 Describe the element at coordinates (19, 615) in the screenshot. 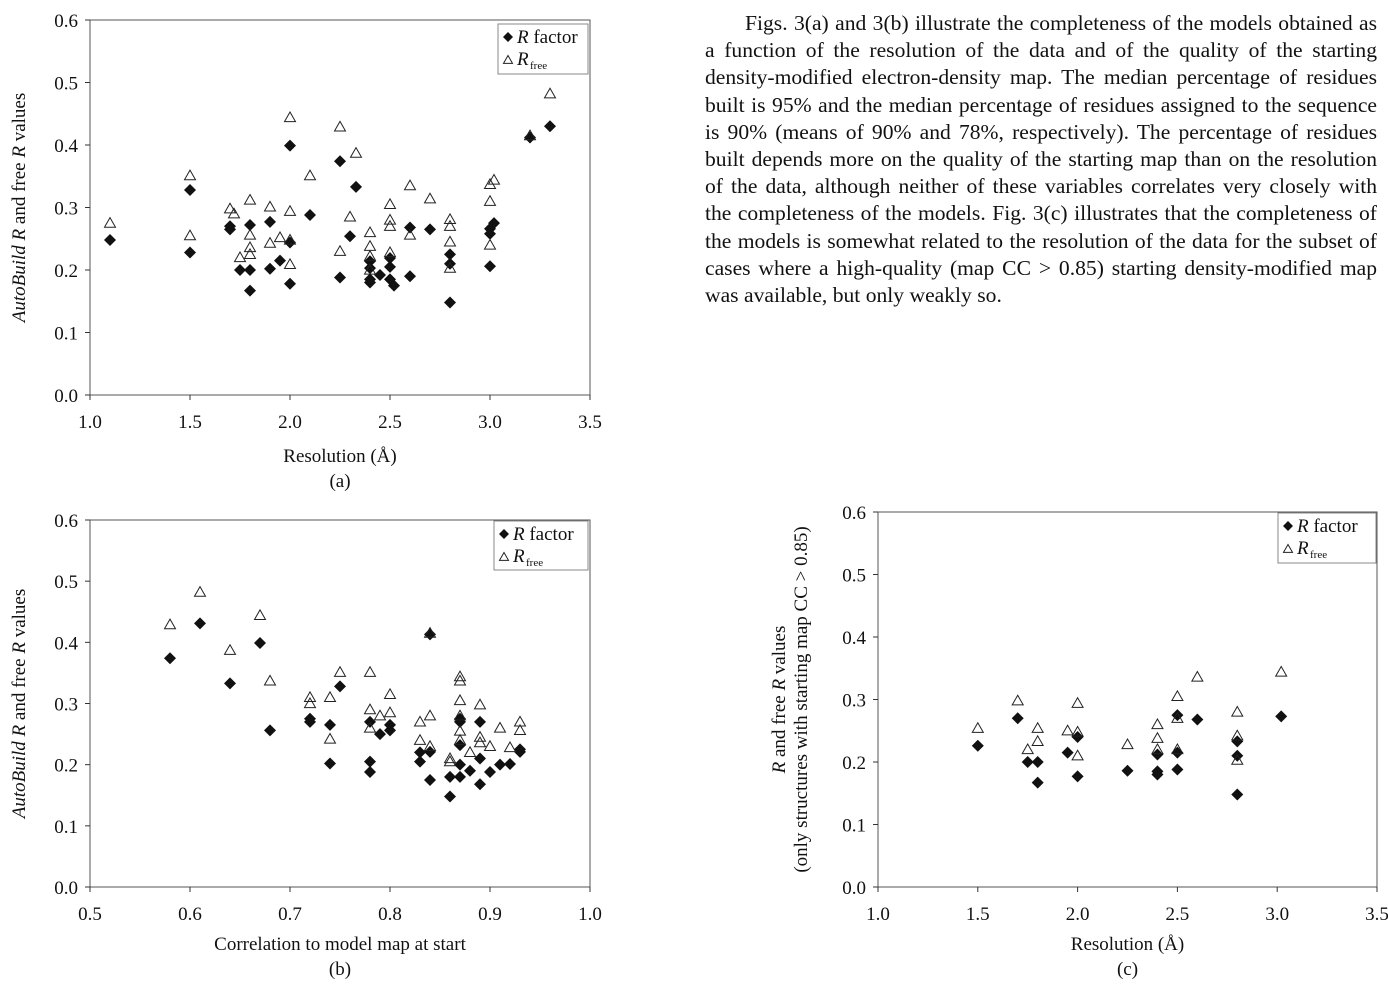

I see `y-label-text: values` at that location.